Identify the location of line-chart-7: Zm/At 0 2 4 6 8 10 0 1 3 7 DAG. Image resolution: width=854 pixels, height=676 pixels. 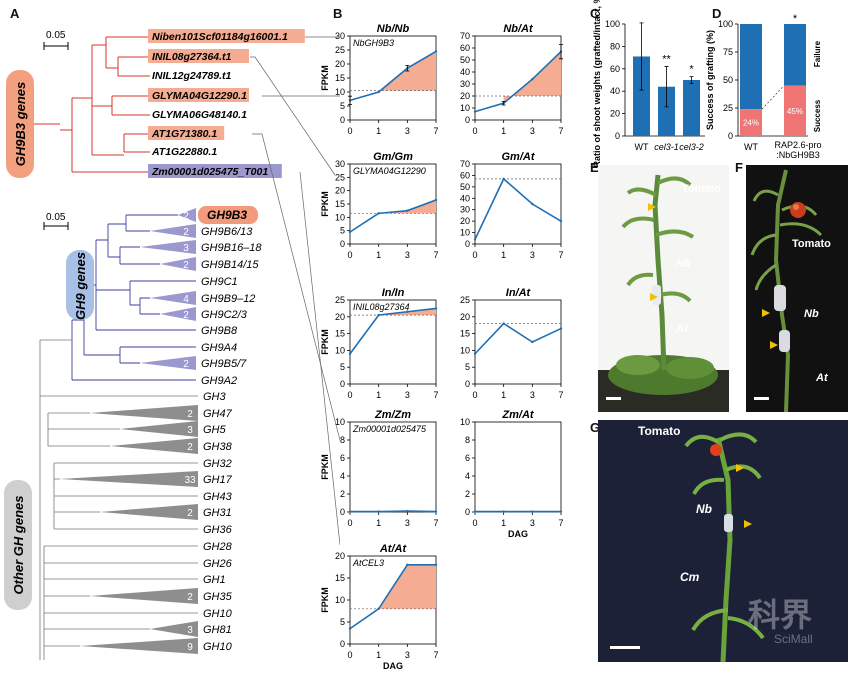
(512, 474).